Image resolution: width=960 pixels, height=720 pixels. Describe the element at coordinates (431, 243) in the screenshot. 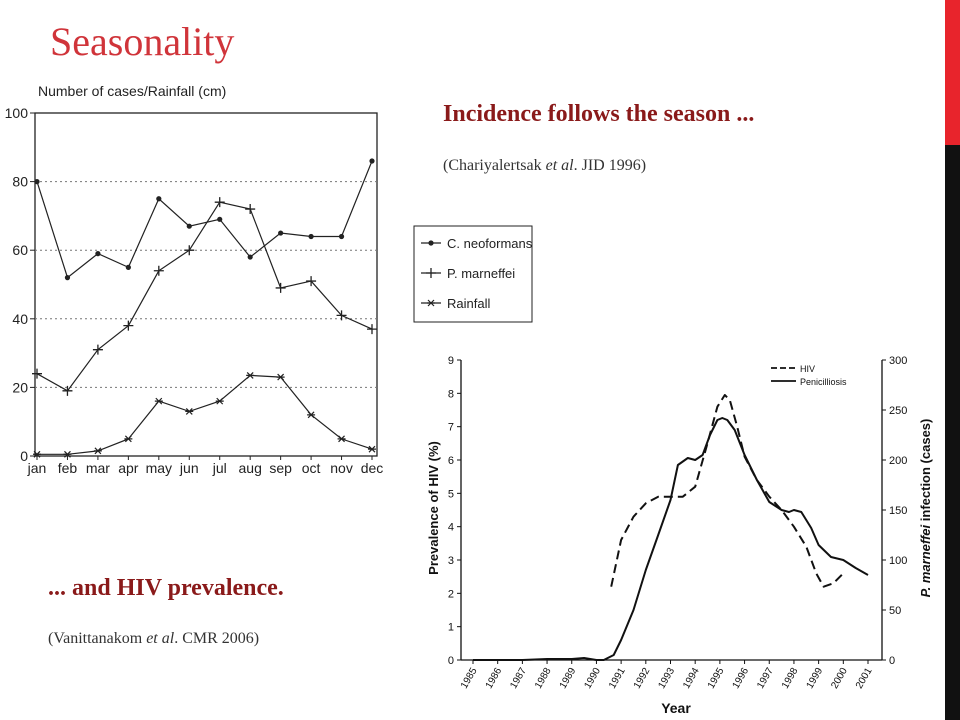

I see `legend-marker-c-neoformans` at that location.